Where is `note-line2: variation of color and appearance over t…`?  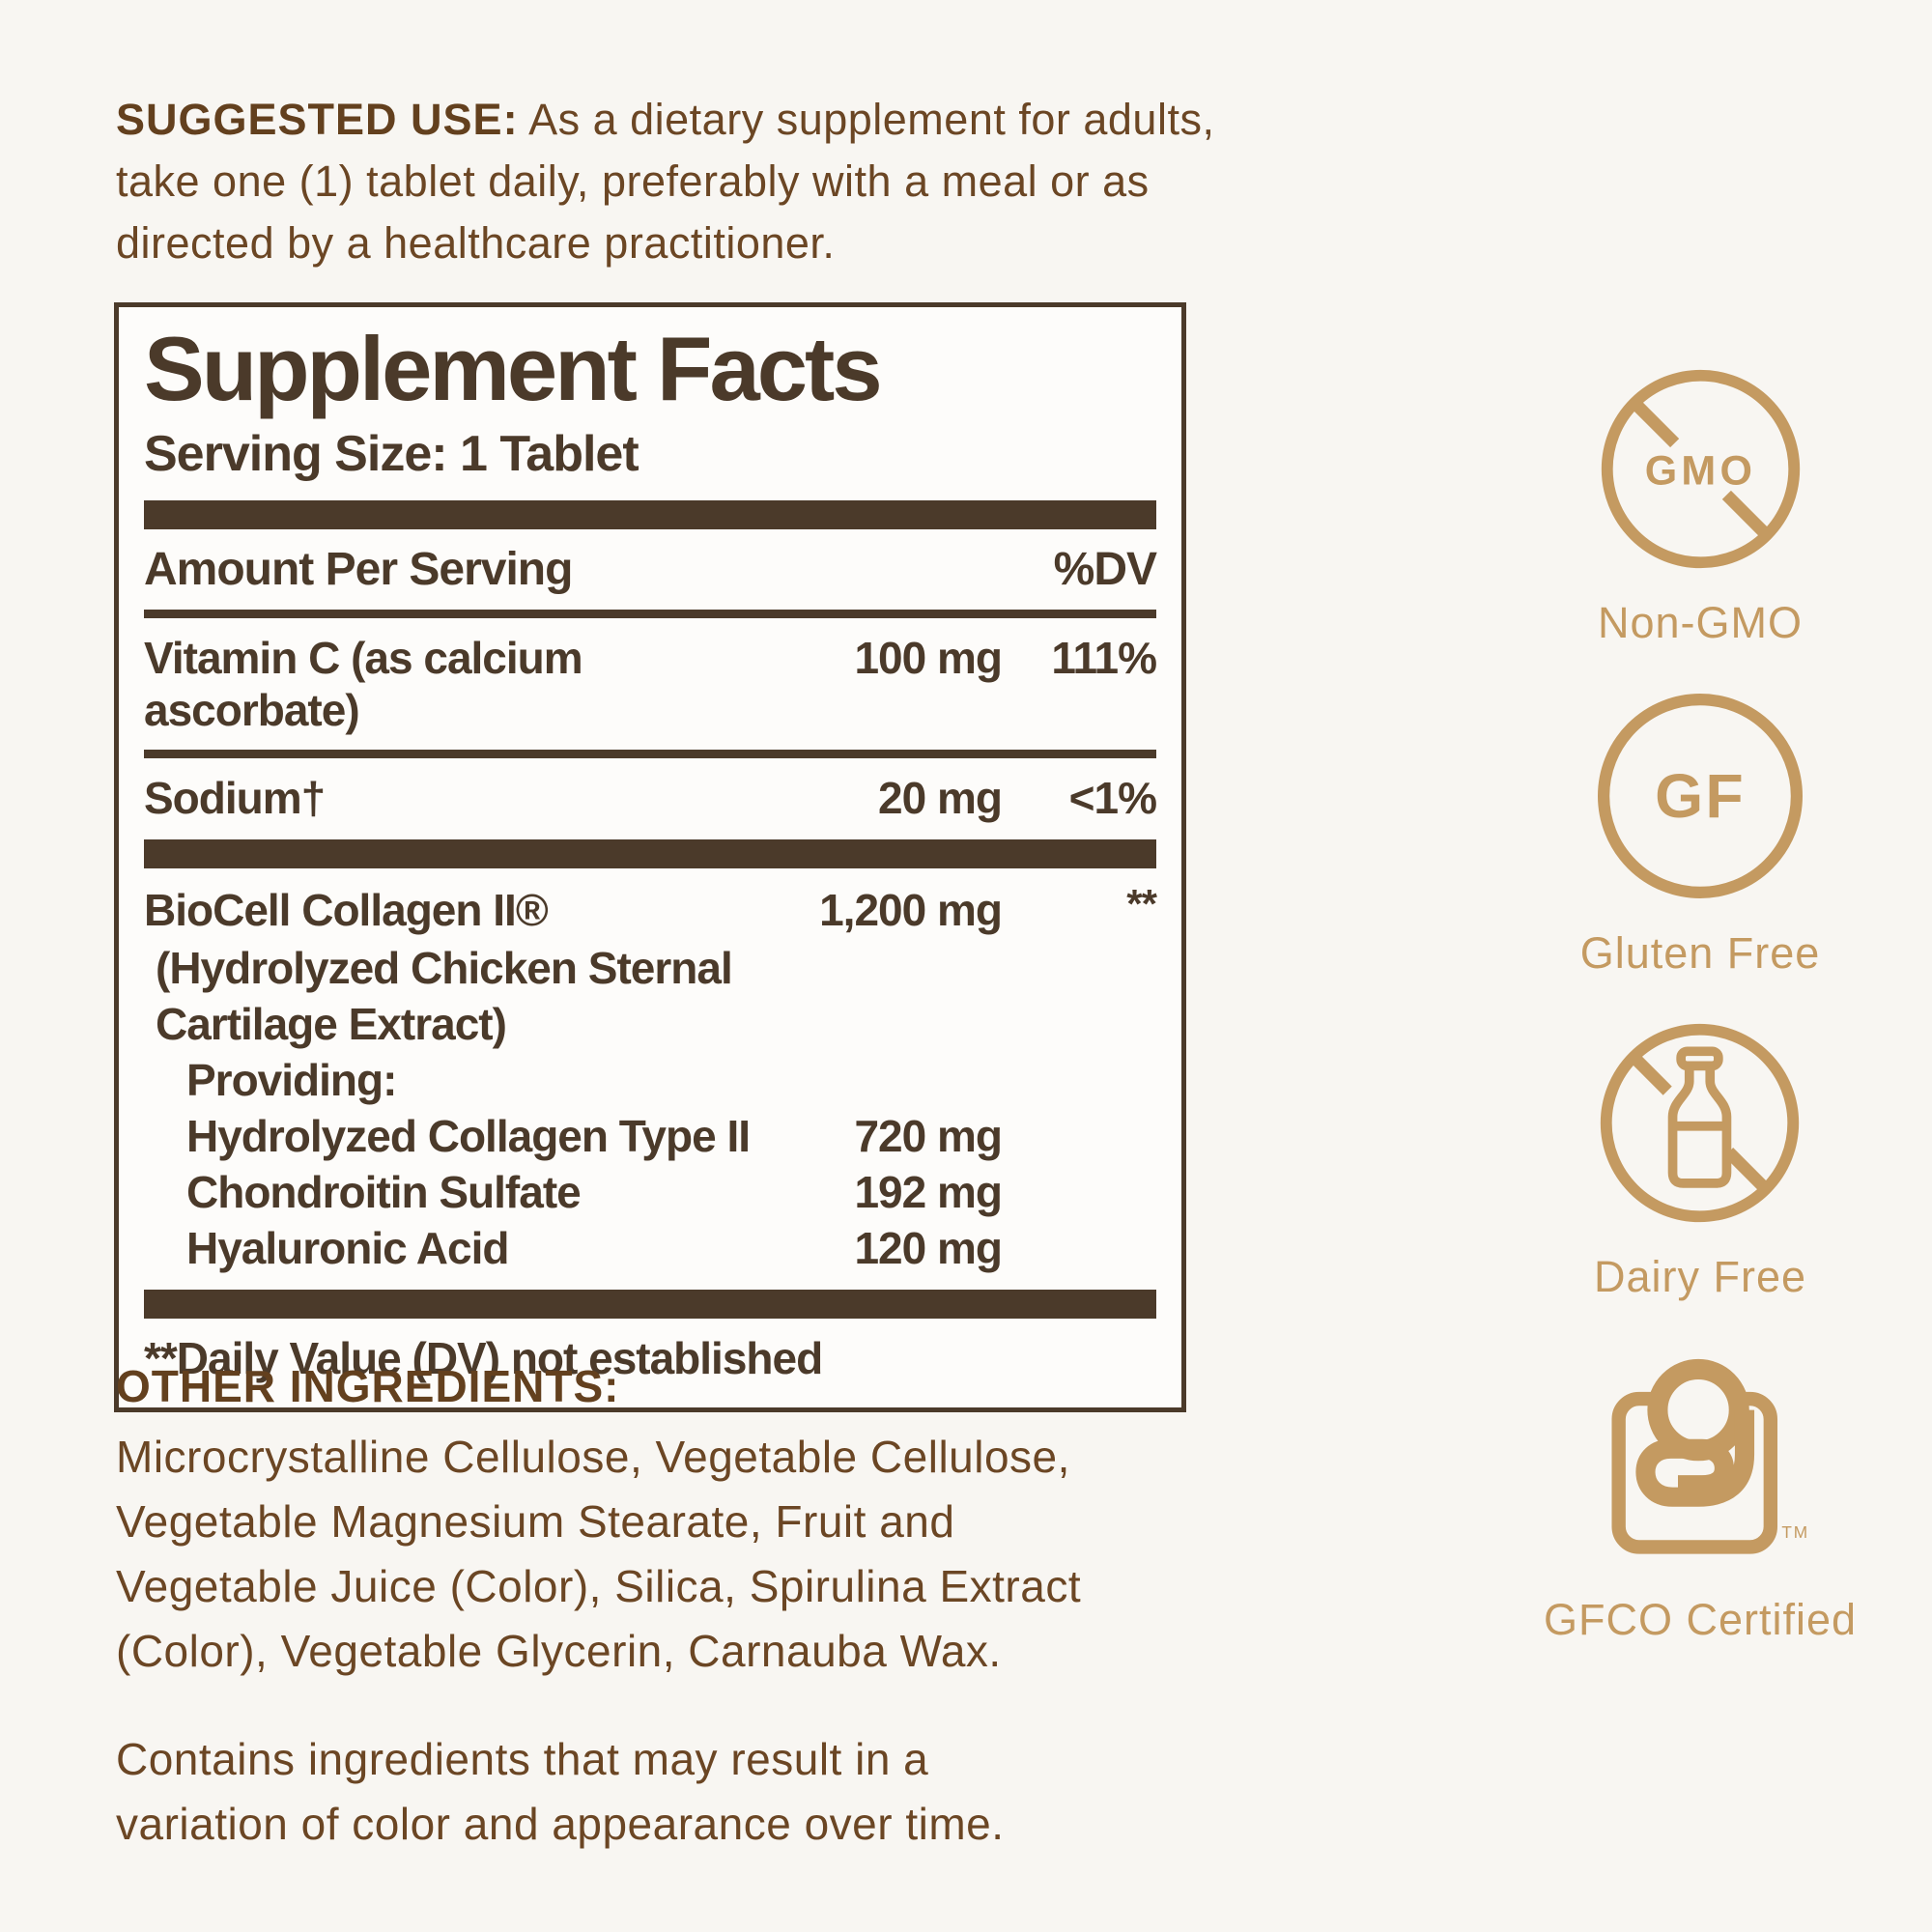 note-line2: variation of color and appearance over t… is located at coordinates (560, 1824).